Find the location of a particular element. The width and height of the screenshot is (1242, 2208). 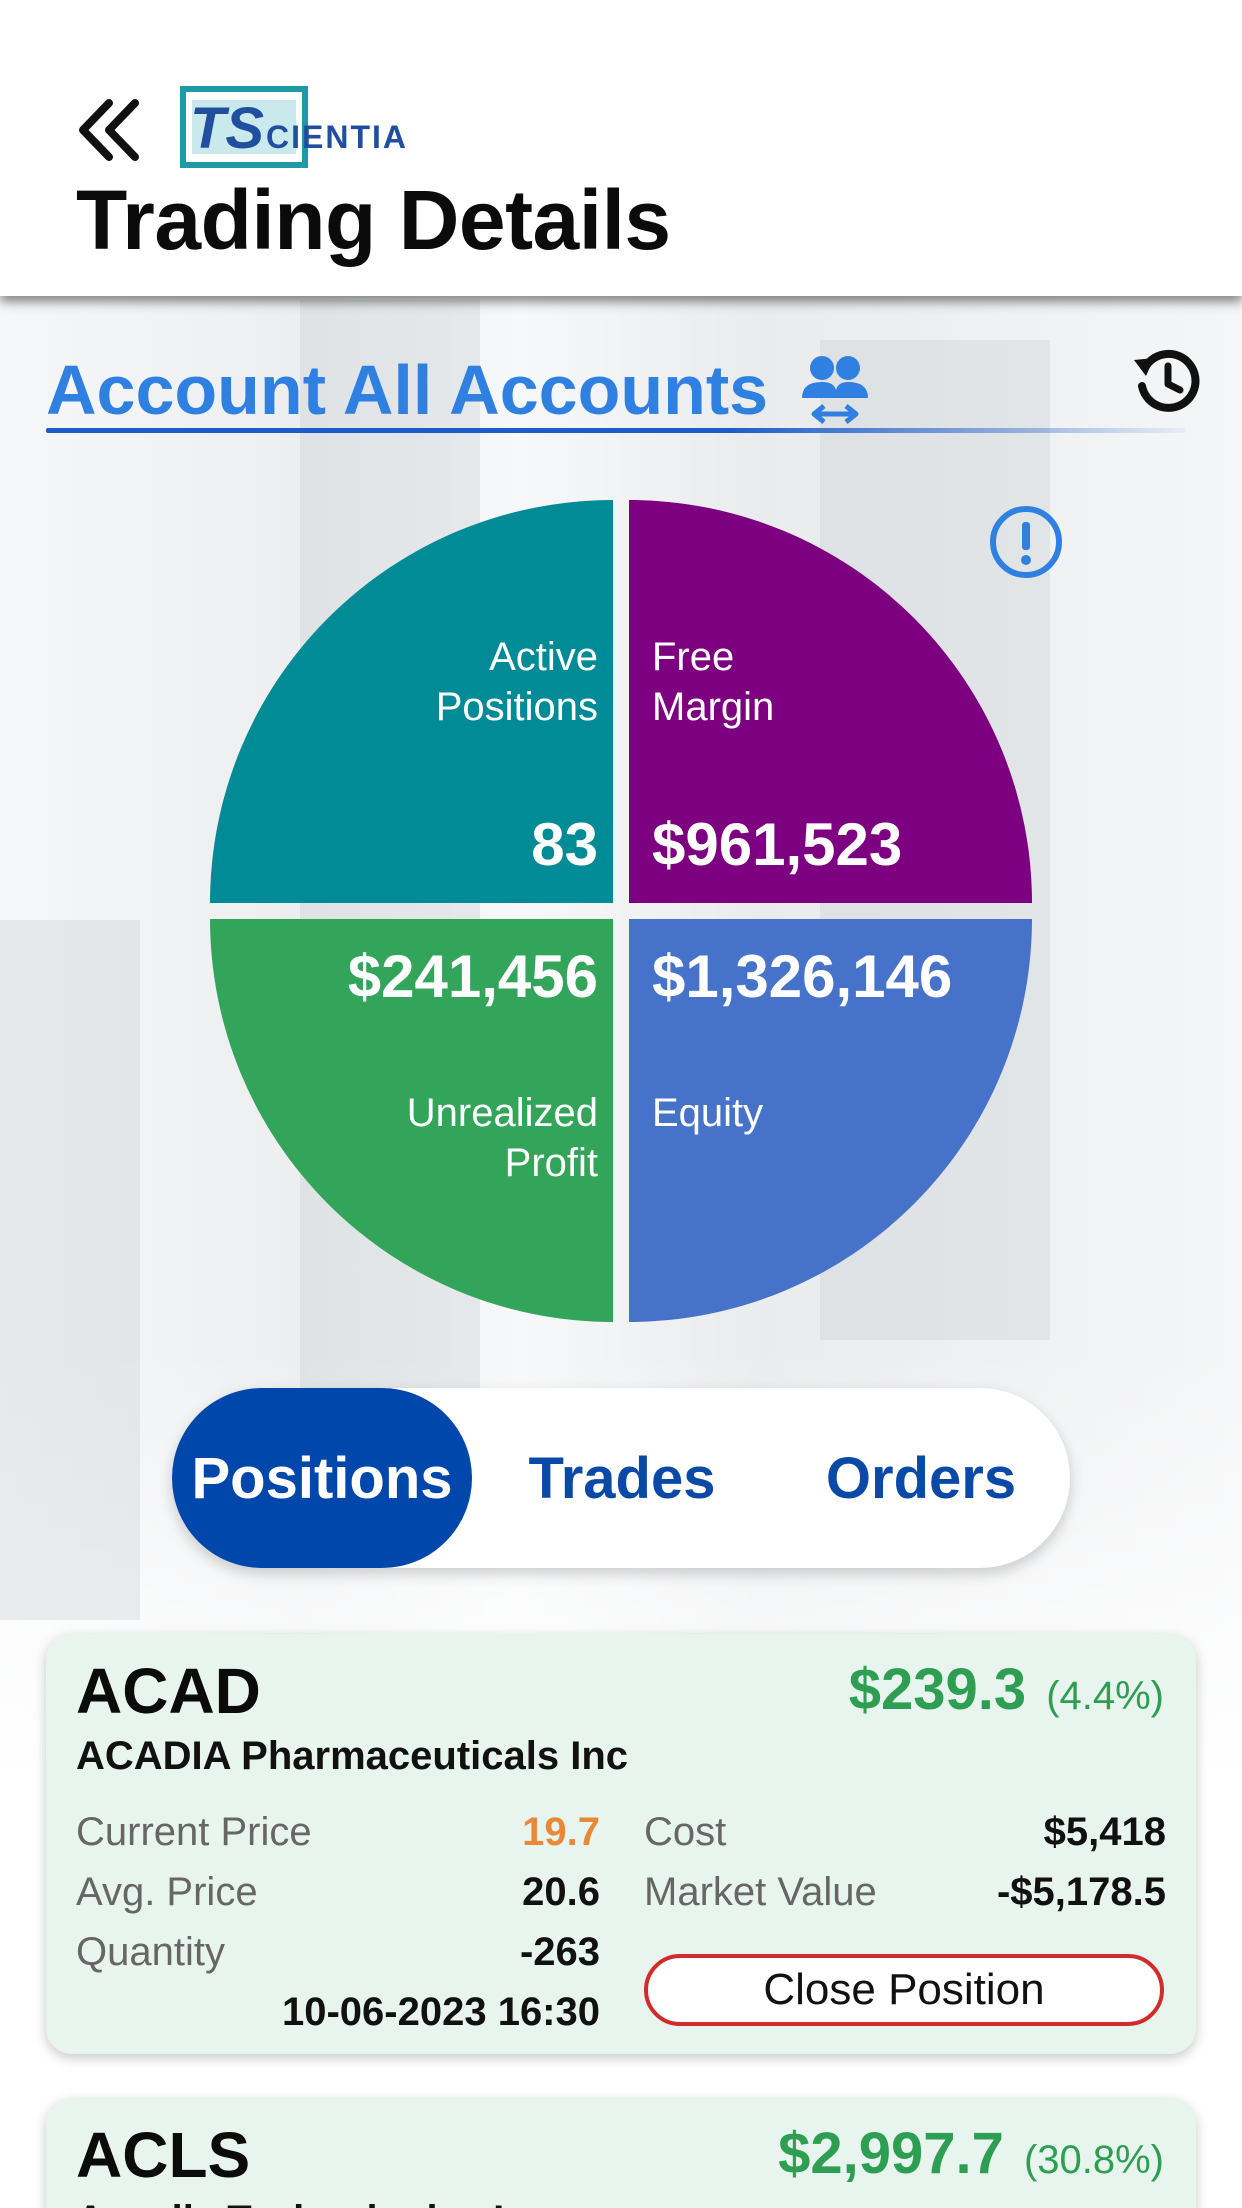

svg-text: CIENTIA is located at coordinates (337, 137).